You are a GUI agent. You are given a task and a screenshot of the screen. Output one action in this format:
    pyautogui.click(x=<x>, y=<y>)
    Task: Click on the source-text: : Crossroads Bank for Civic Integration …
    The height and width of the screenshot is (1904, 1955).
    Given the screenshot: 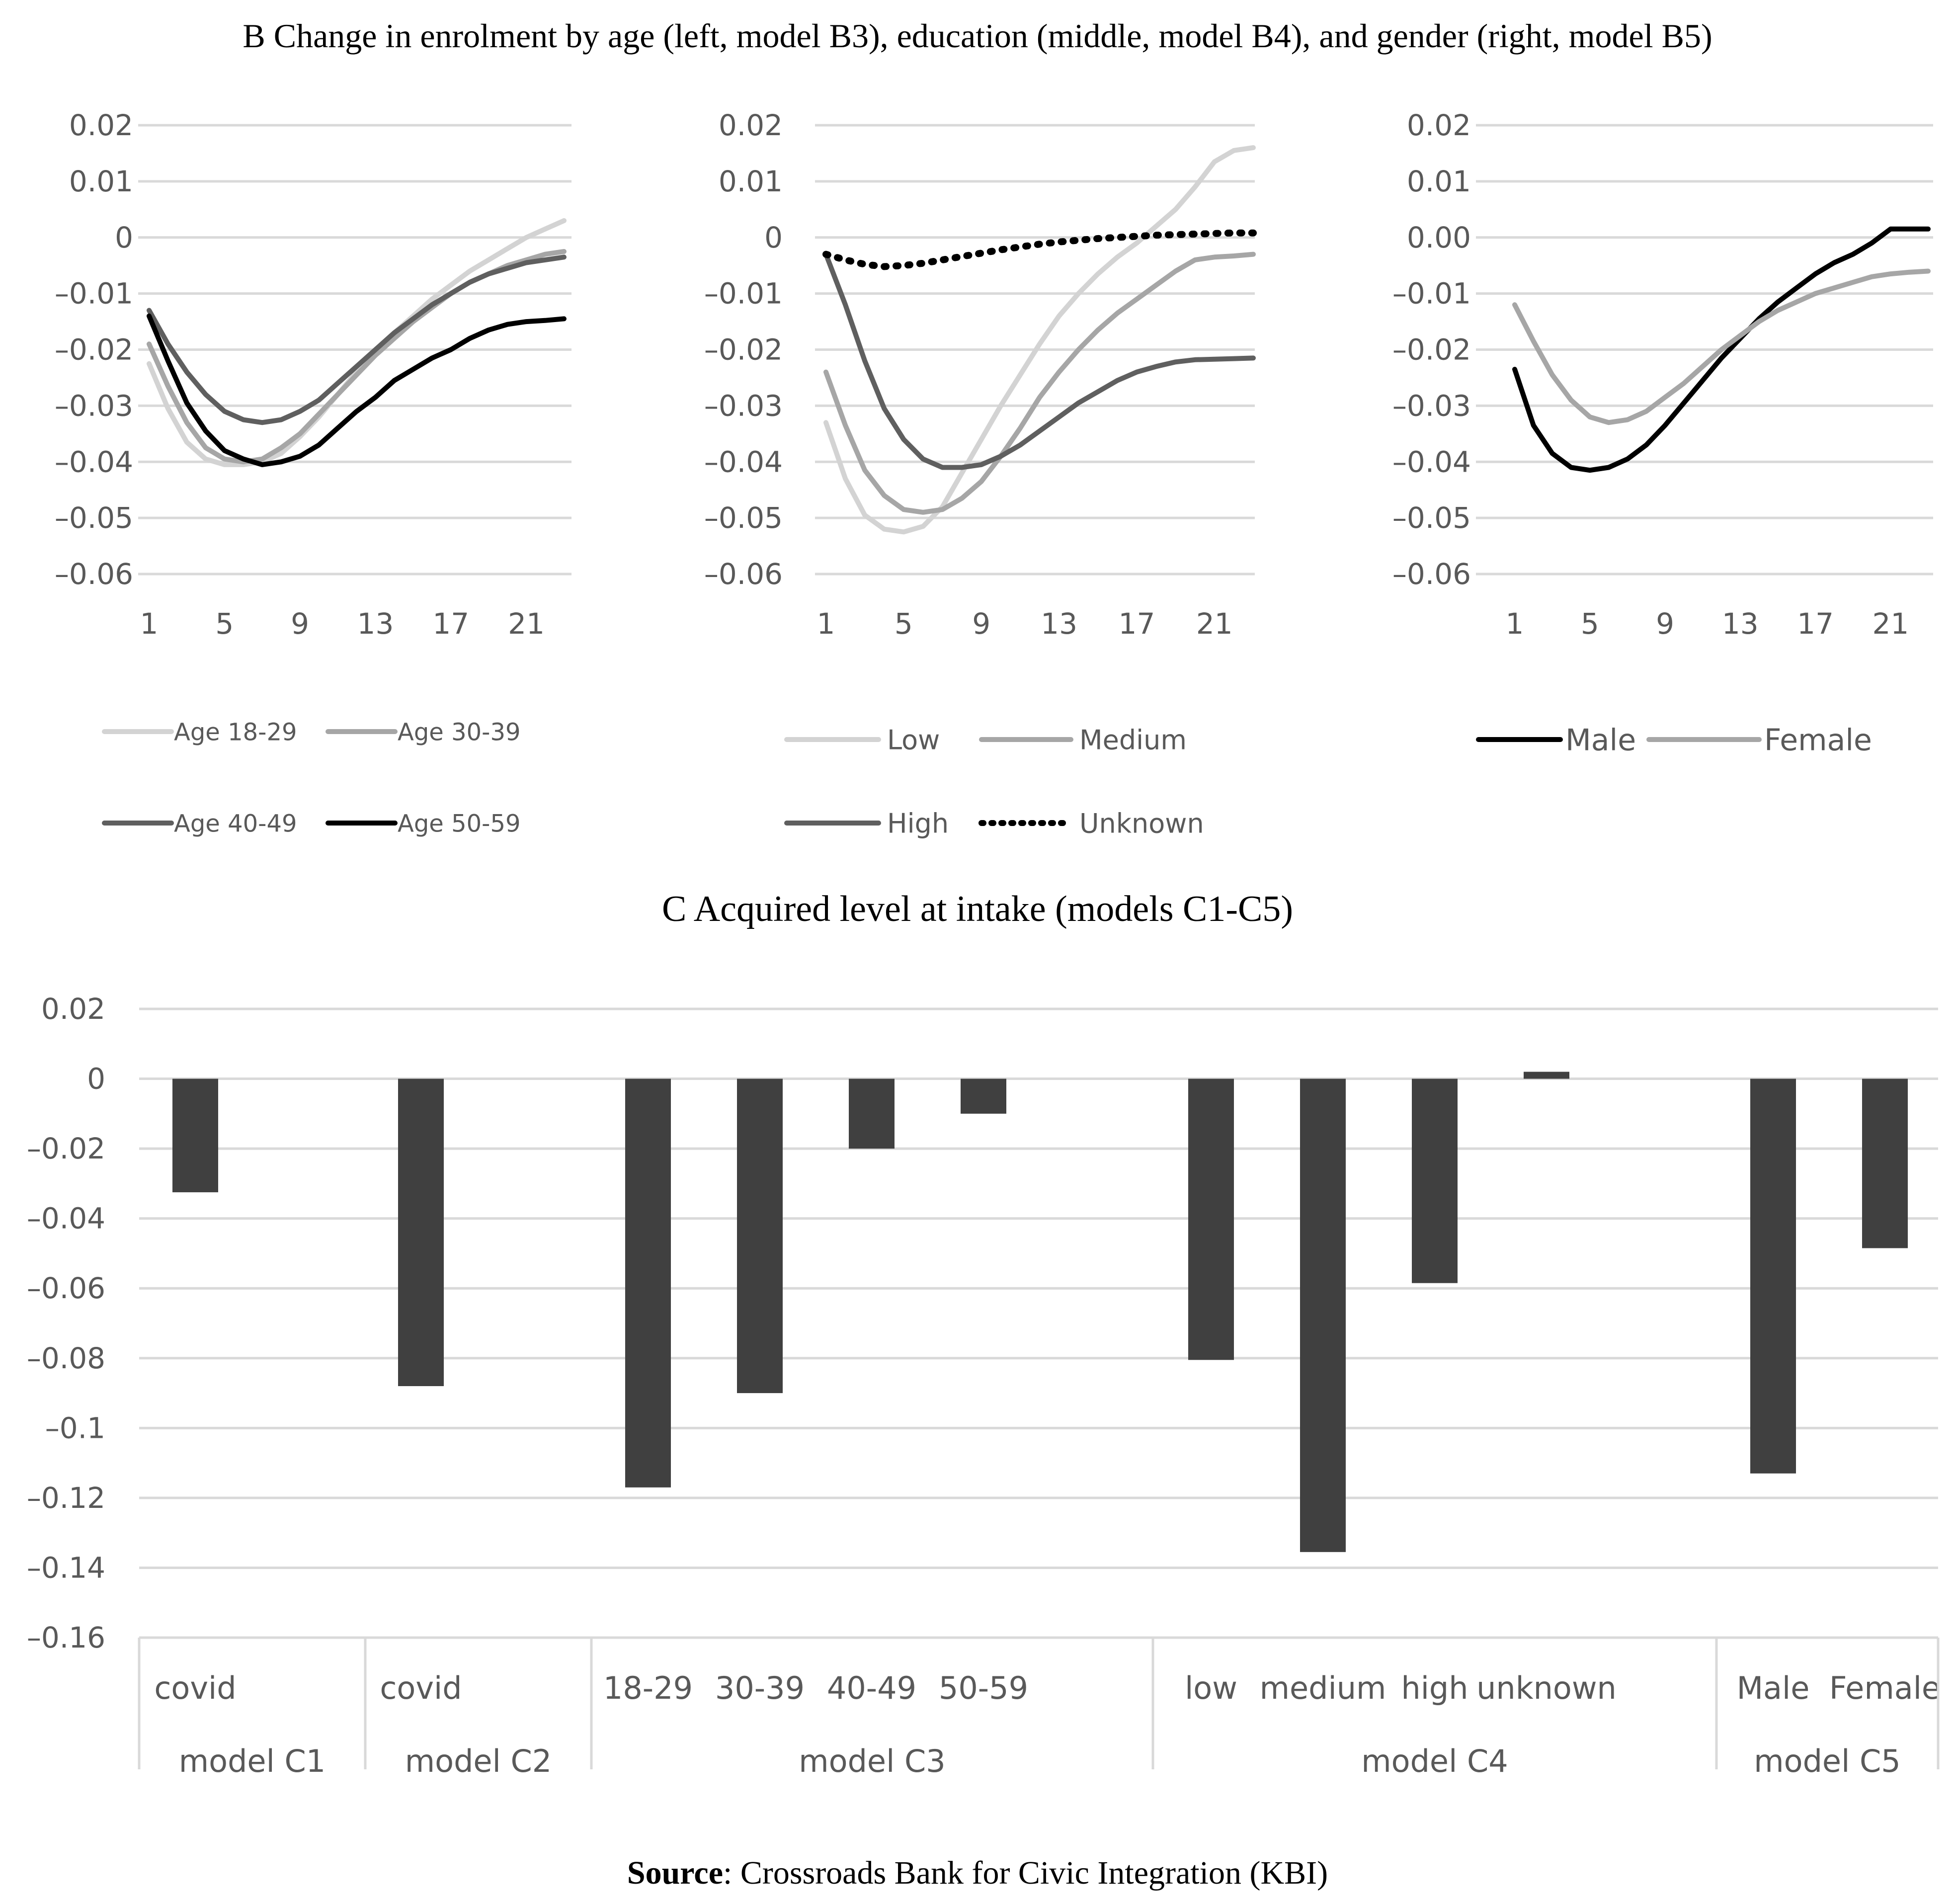 What is the action you would take?
    pyautogui.click(x=1025, y=1873)
    